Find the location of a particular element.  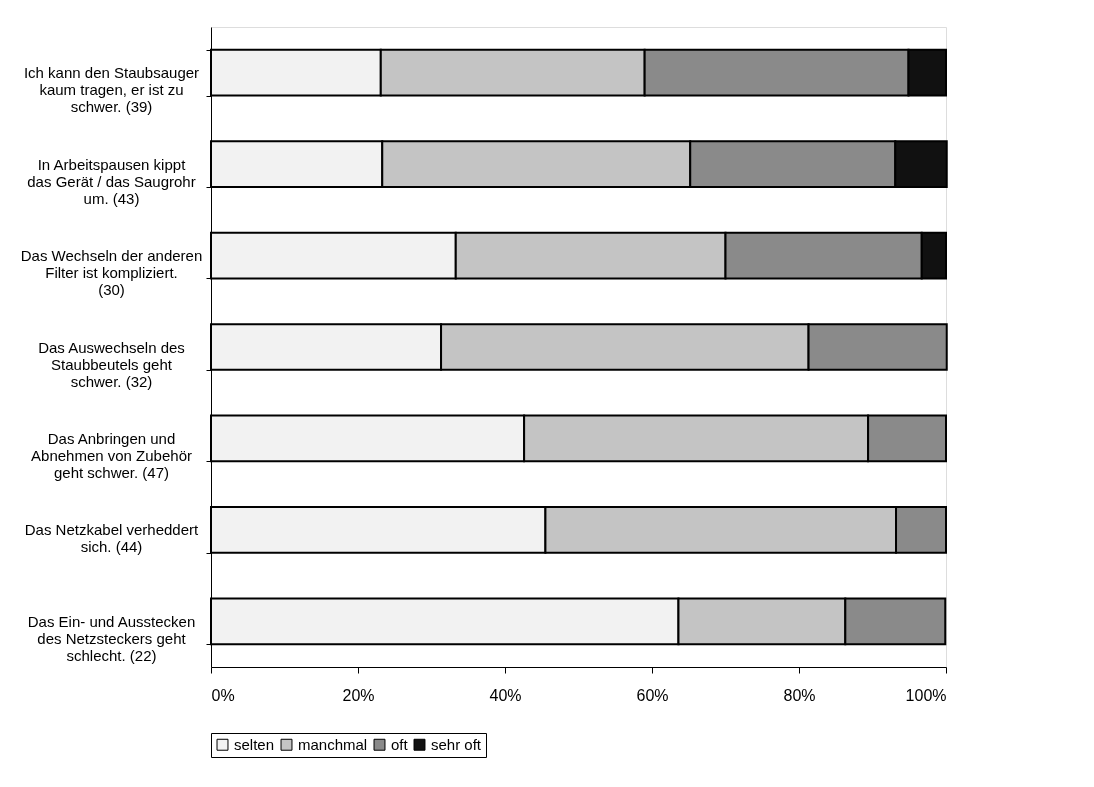

y-tick-label: Das Auswechseln des Staubbeutels geht schwer. (32) is located at coordinates (111, 364).